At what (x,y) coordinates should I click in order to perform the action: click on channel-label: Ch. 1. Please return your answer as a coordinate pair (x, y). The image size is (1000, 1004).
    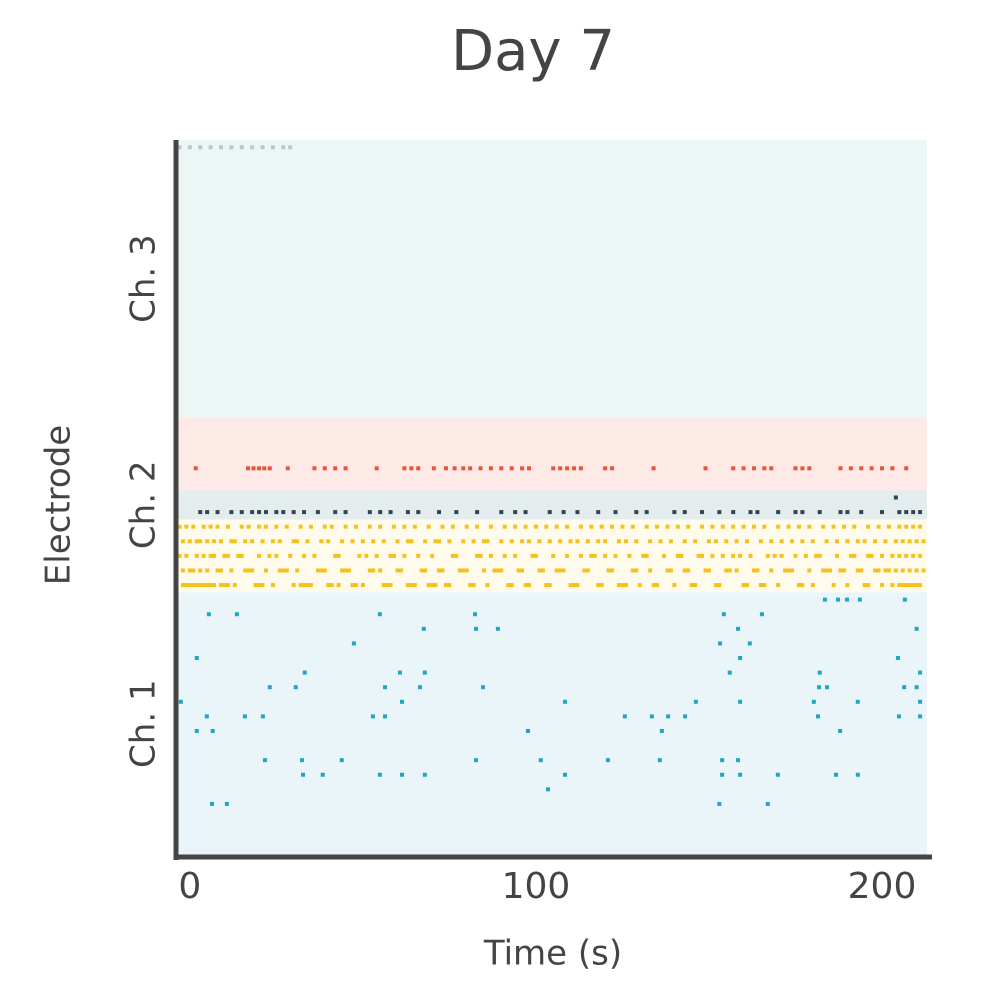
    Looking at the image, I should click on (144, 723).